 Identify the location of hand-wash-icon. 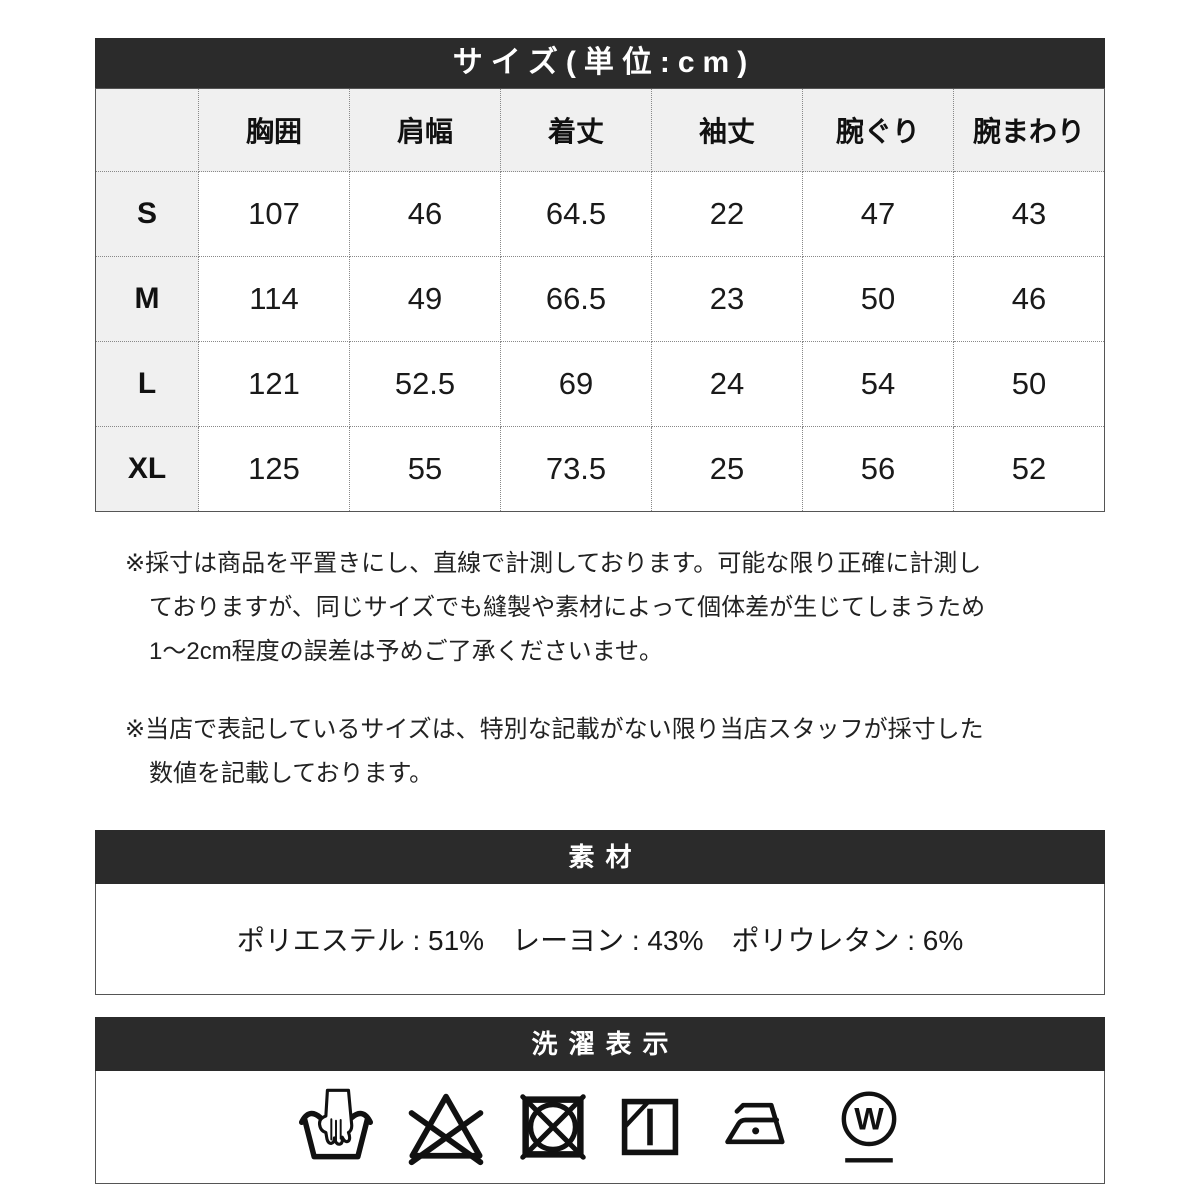
(336, 1127).